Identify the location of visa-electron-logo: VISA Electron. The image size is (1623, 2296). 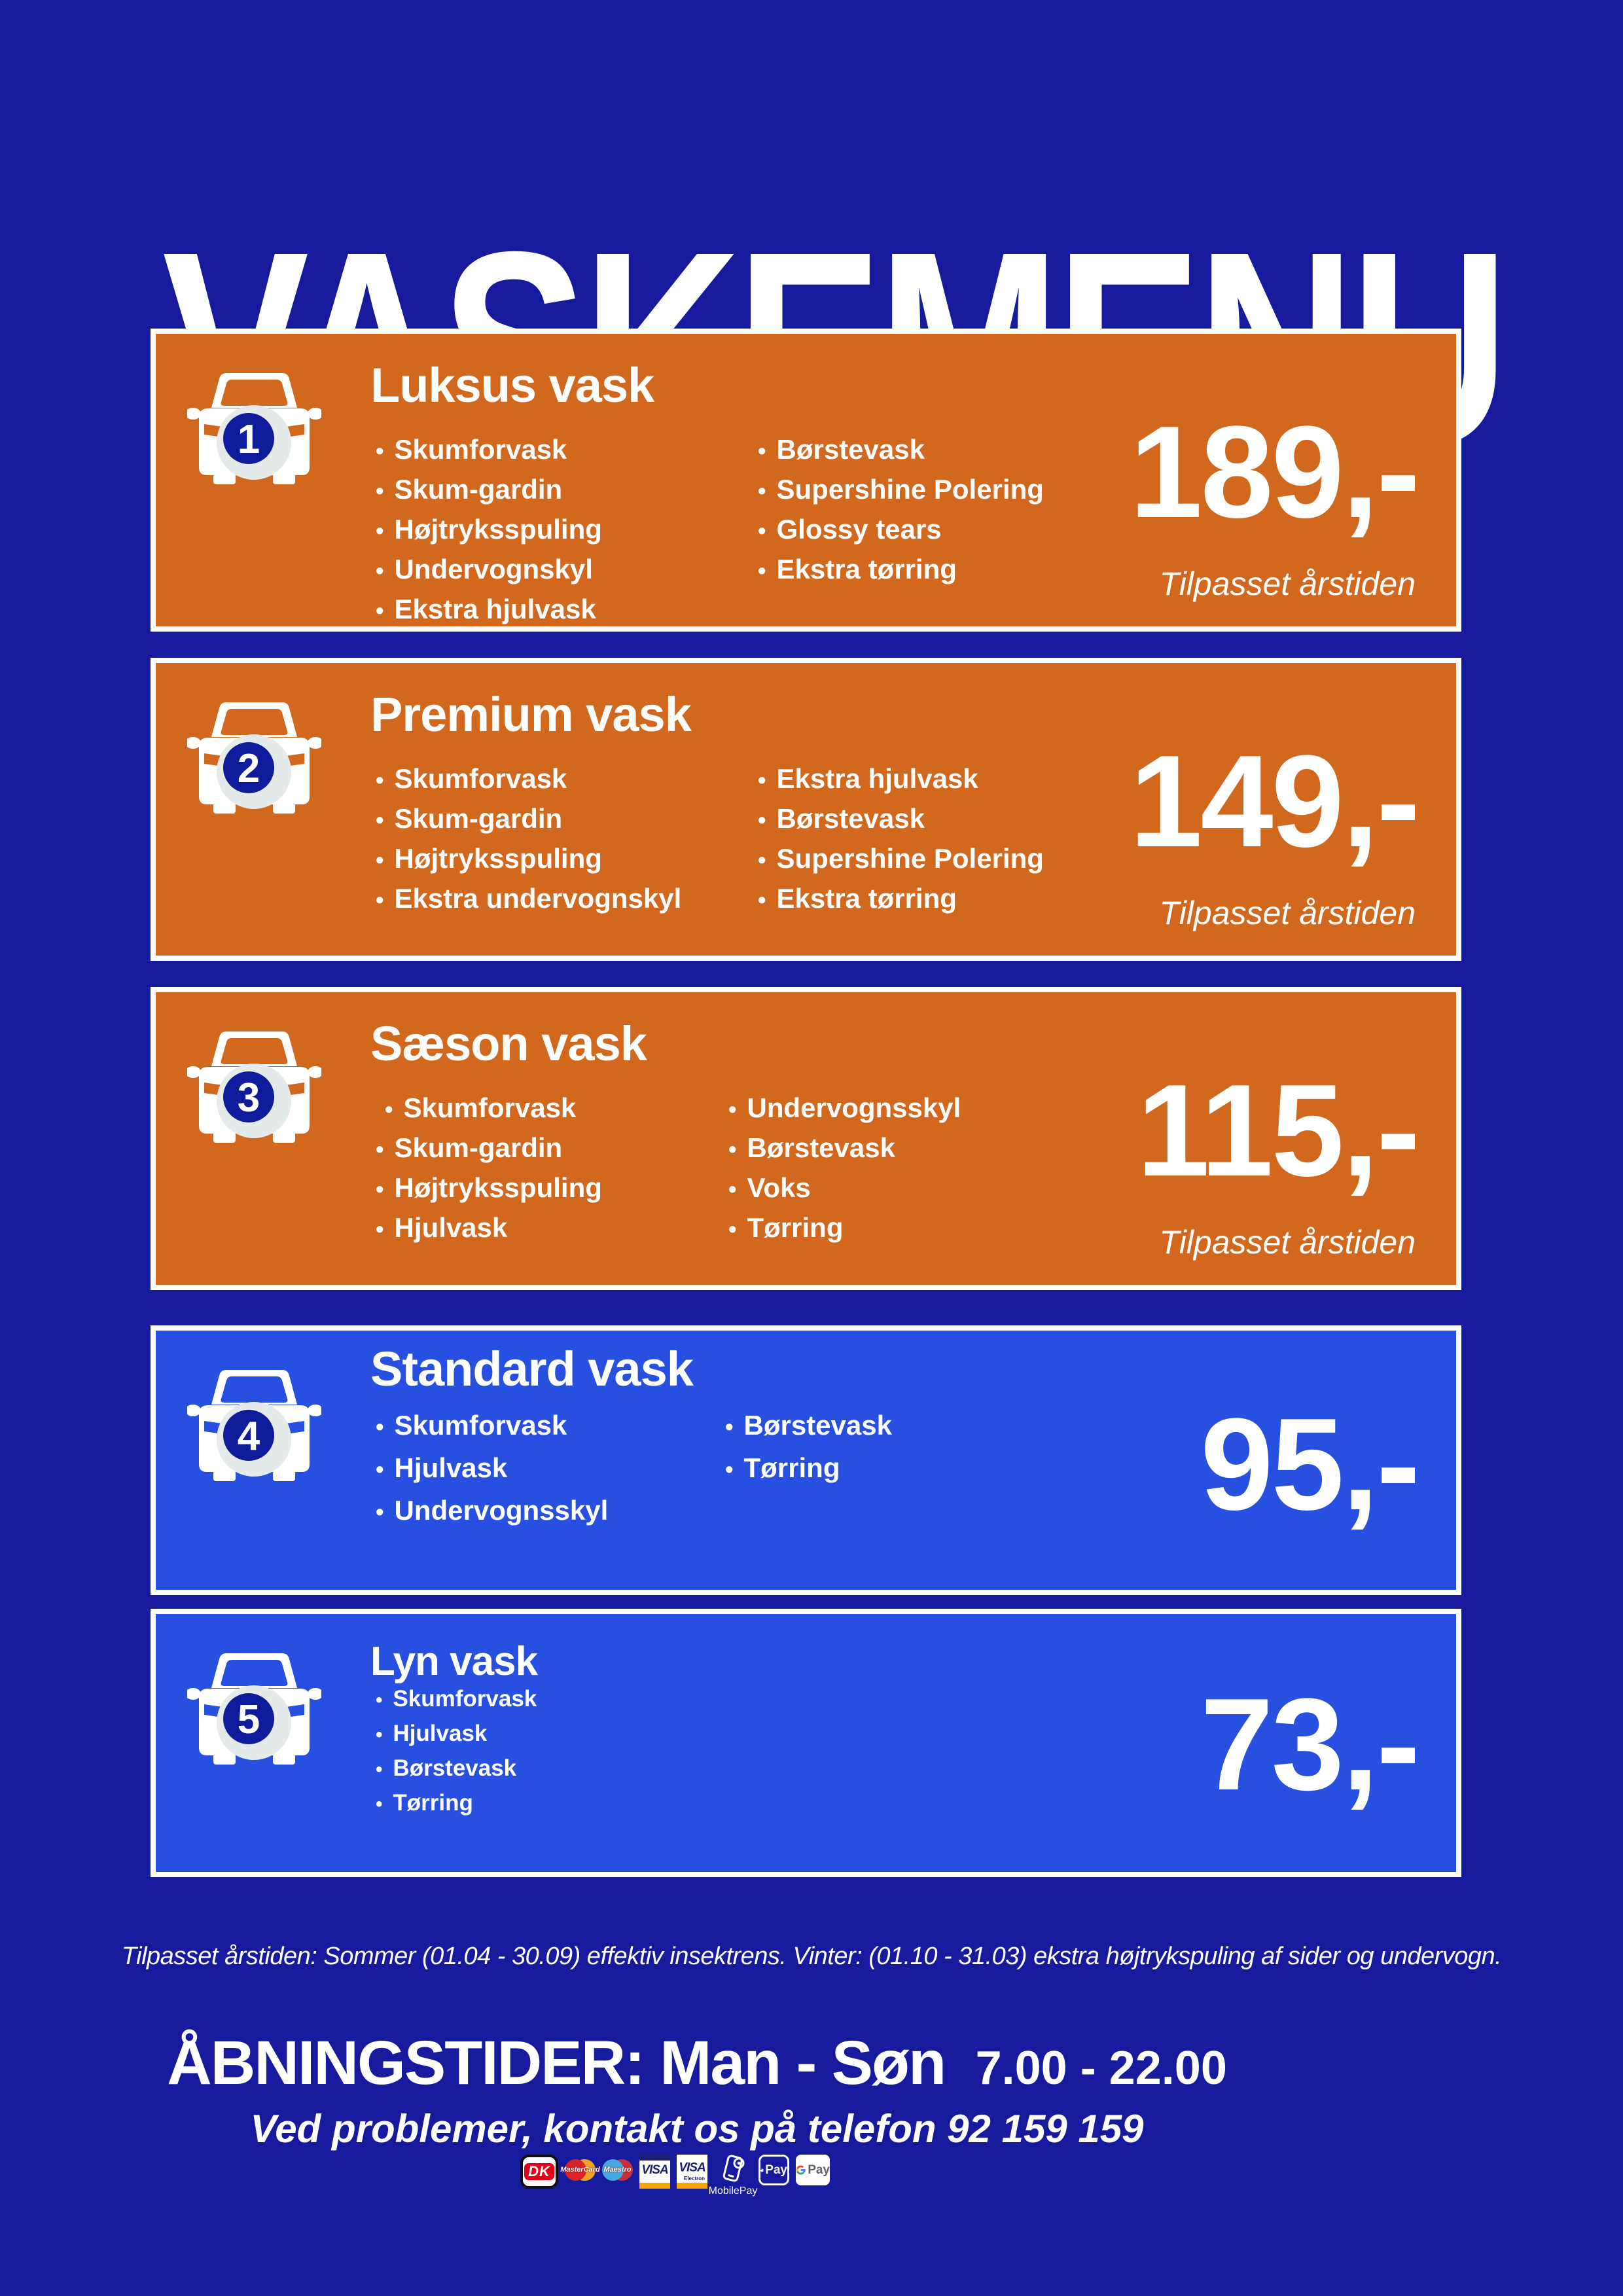
(692, 2172).